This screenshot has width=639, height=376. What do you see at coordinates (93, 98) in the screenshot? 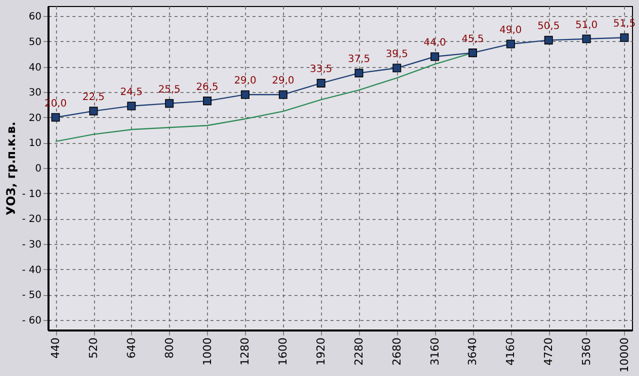
I see `data-label: 22,5` at bounding box center [93, 98].